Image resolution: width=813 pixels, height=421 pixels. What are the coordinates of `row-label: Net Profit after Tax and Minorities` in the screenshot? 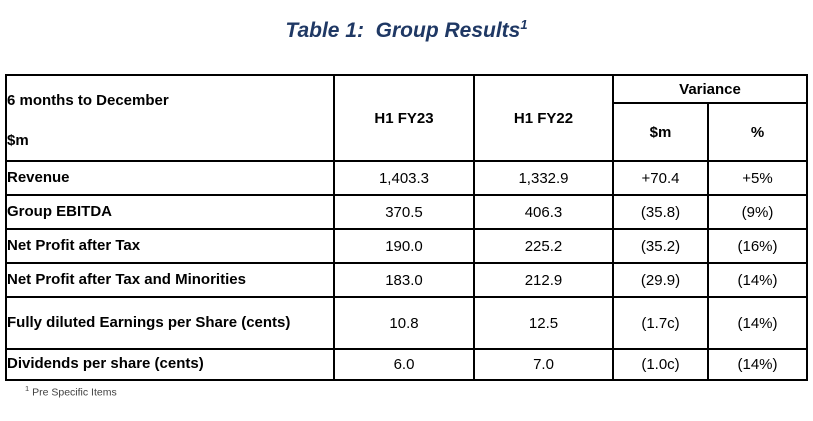 It's located at (170, 280).